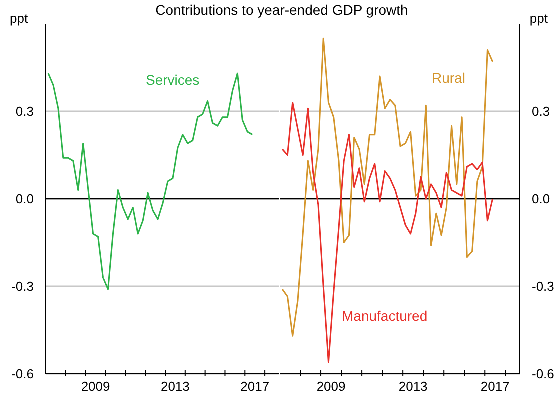 The width and height of the screenshot is (556, 402). I want to click on chart-title: Contributions to year-ended GDP growth, so click(282, 10).